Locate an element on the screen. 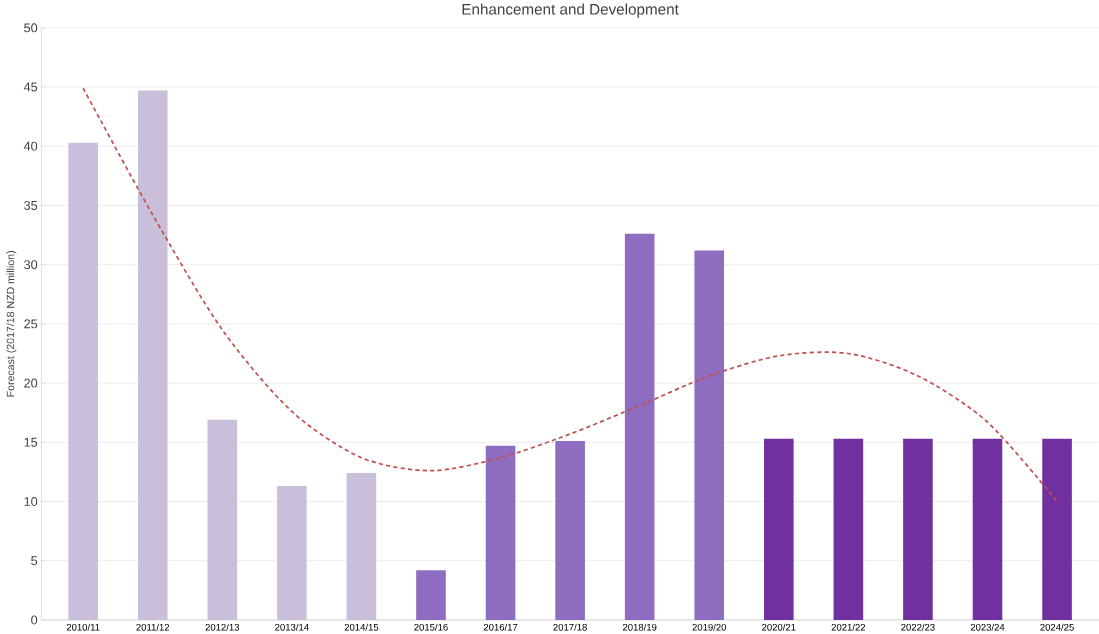  x-tick-label: 2016/17 is located at coordinates (500, 627).